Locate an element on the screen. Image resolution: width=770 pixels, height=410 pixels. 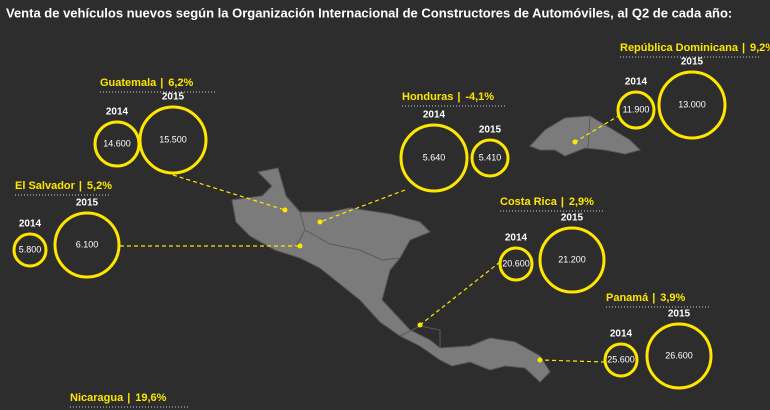
country-name: Costa Rica is located at coordinates (529, 202).